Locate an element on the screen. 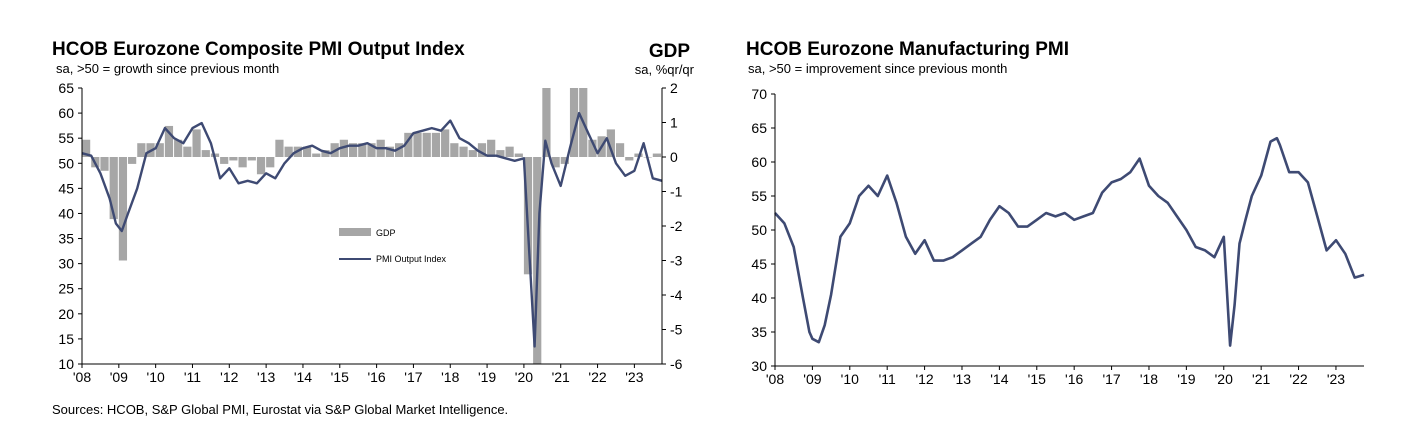 The width and height of the screenshot is (1414, 437). gdp-tick-label: 2 is located at coordinates (674, 88).